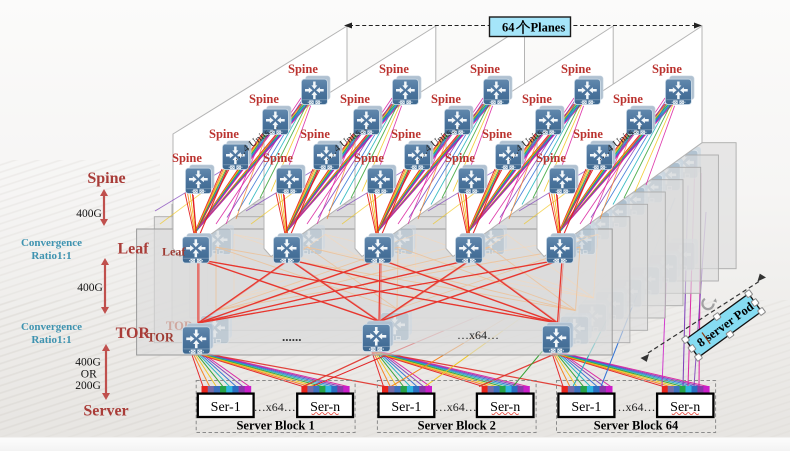 The image size is (790, 451). Describe the element at coordinates (105, 411) in the screenshot. I see `svg-text: Server` at that location.